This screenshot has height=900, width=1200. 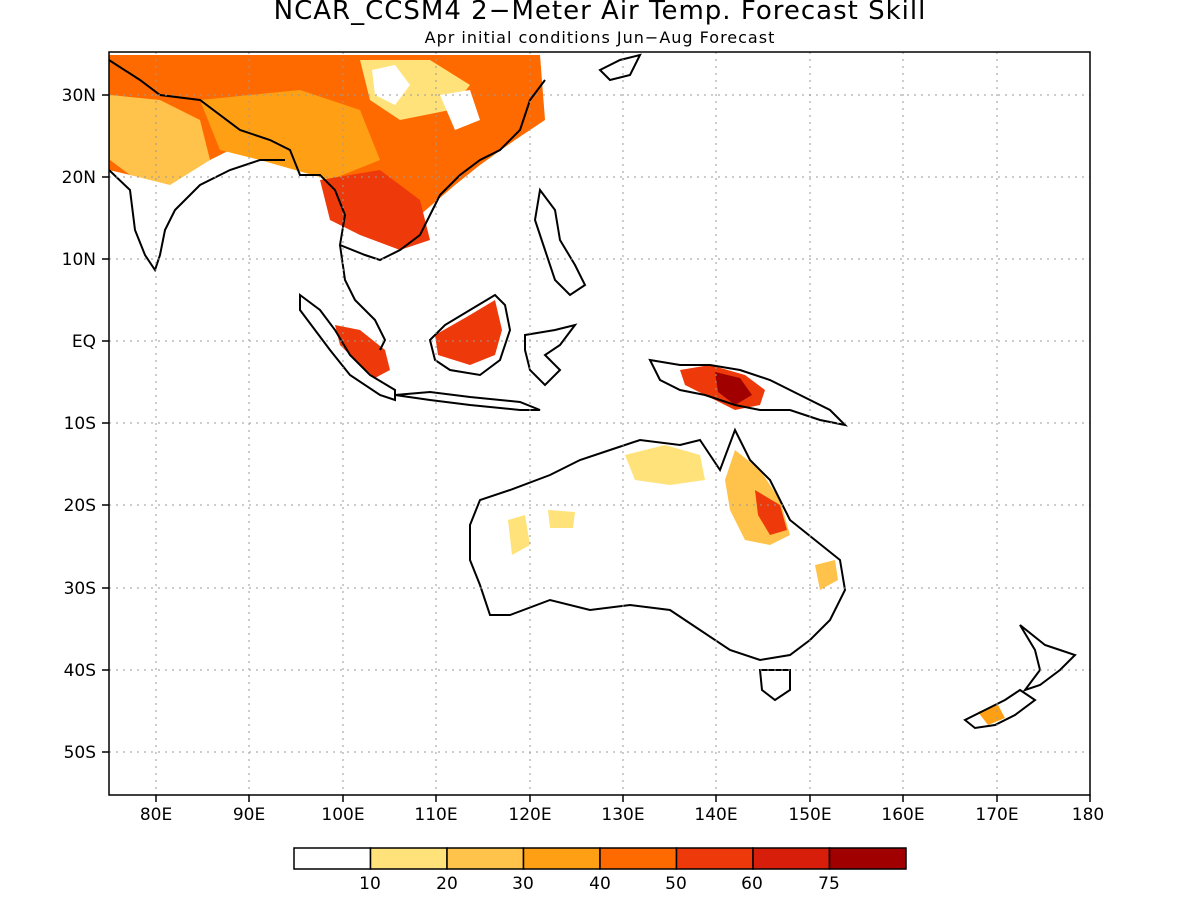 I want to click on colorbar-label: 60, so click(x=752, y=884).